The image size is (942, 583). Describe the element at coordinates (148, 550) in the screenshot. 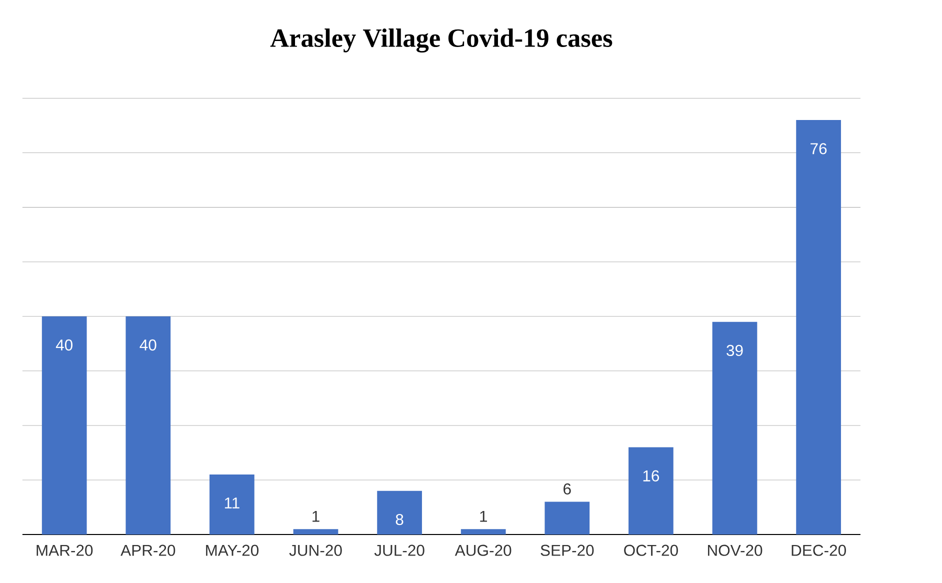

I see `x-tick-label: APR-20` at that location.